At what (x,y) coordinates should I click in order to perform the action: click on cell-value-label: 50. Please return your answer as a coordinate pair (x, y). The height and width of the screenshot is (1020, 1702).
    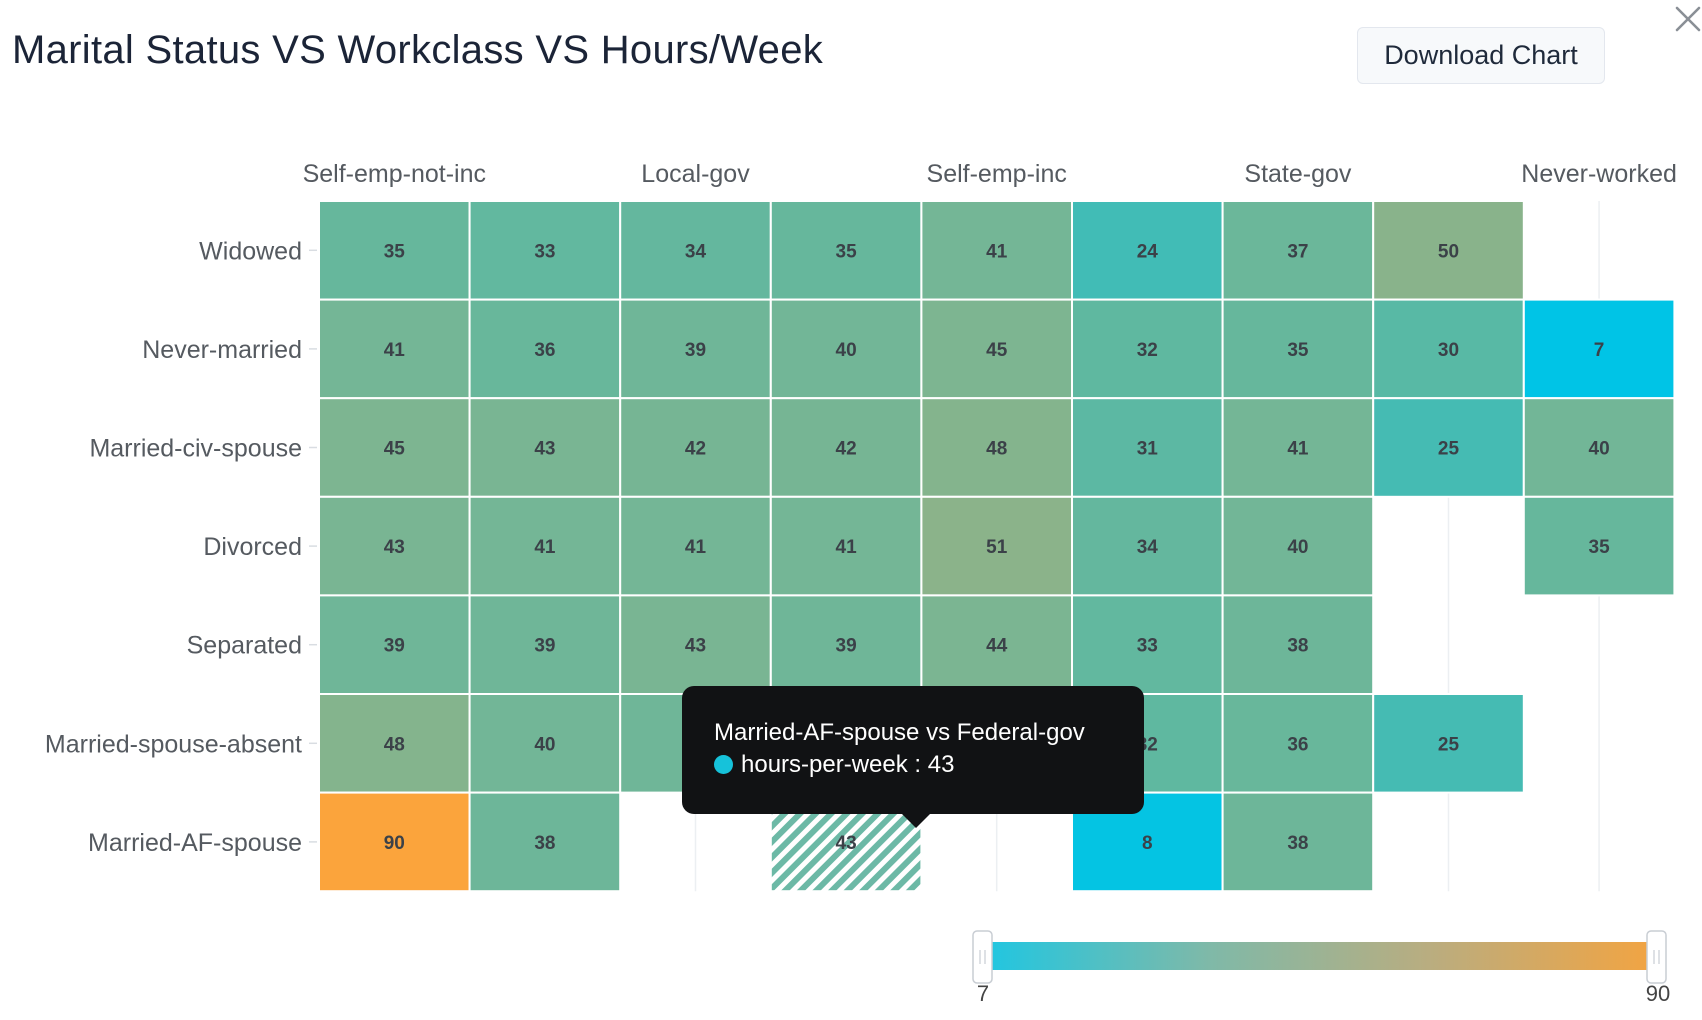
    Looking at the image, I should click on (1448, 251).